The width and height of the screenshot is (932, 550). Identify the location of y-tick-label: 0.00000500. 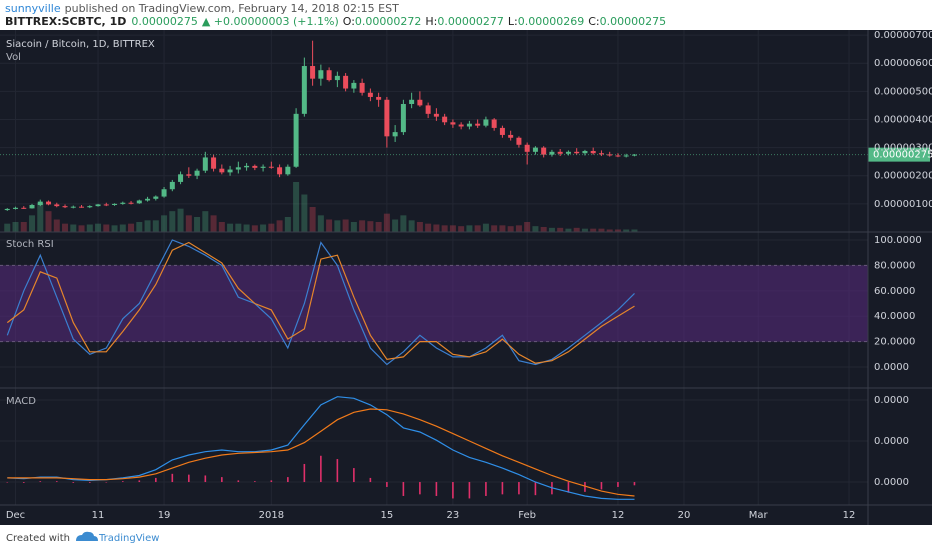
(903, 91).